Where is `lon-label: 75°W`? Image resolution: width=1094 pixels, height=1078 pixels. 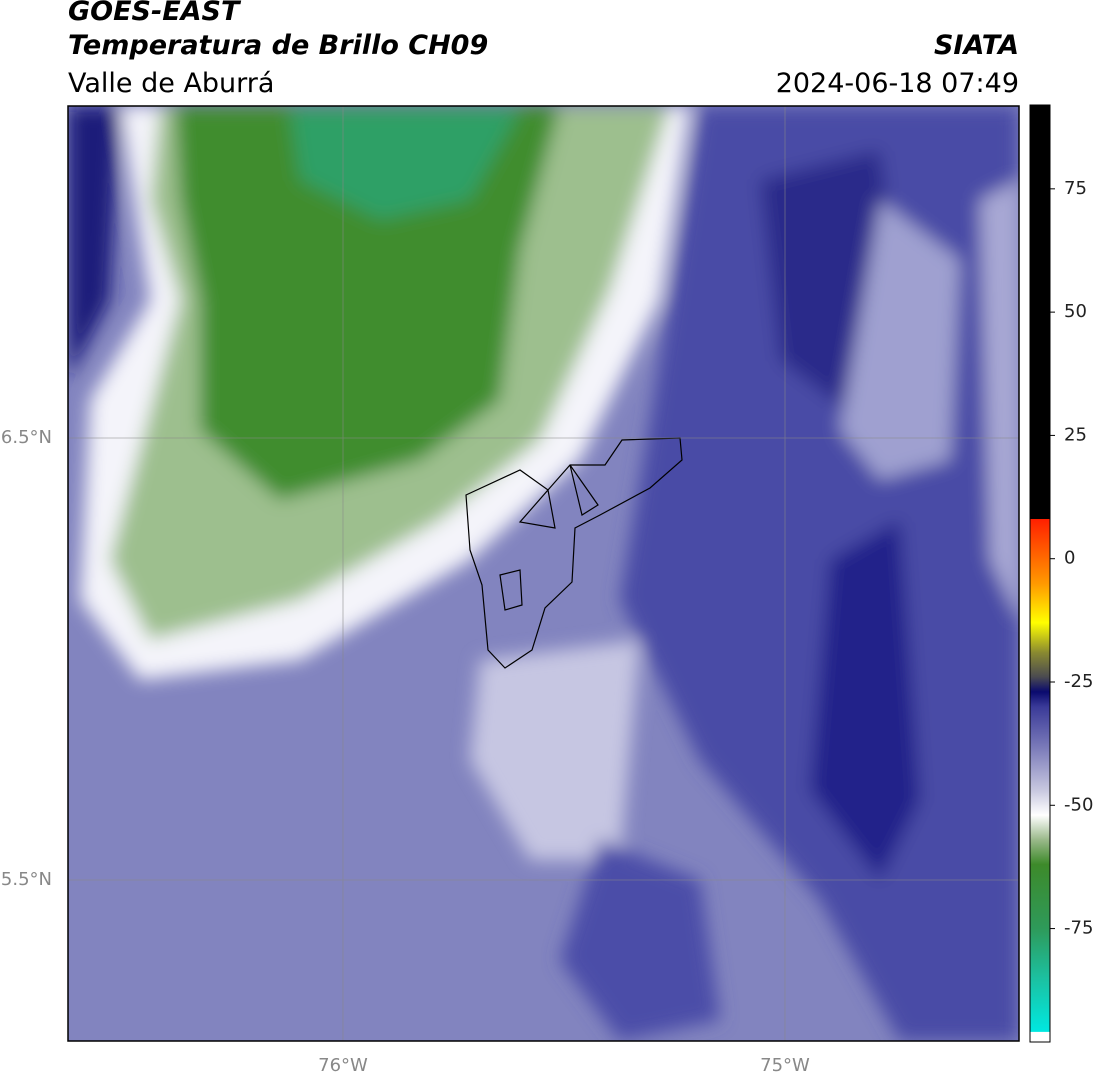 lon-label: 75°W is located at coordinates (785, 1065).